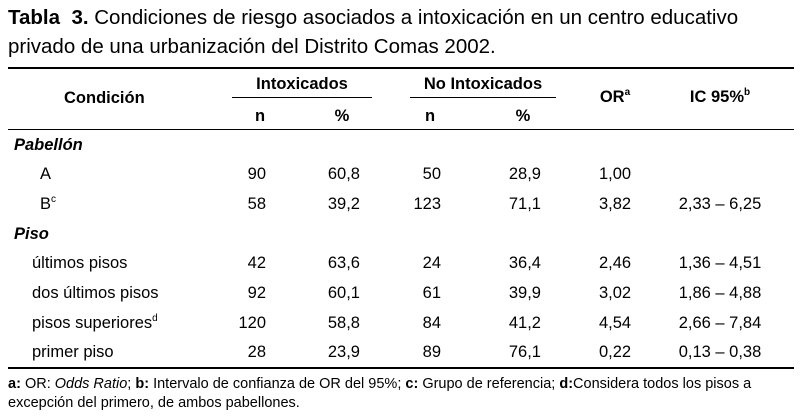 This screenshot has width=800, height=418. Describe the element at coordinates (260, 116) in the screenshot. I see `header-n-intoxicados: n` at that location.